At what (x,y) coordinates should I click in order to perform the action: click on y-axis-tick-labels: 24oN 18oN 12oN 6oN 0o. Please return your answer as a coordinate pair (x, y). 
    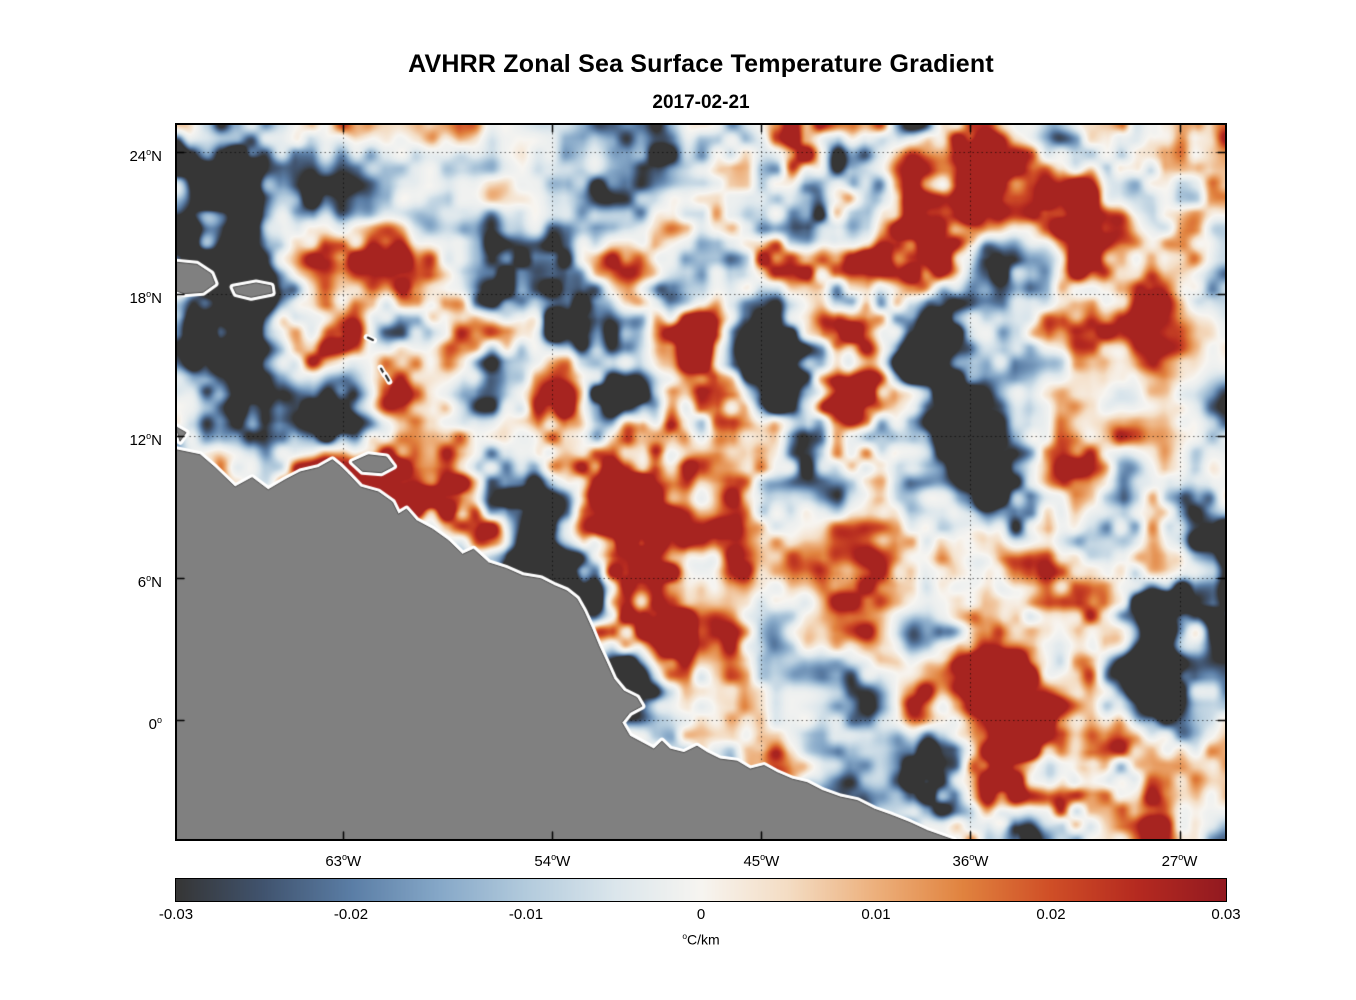
    Looking at the image, I should click on (84, 482).